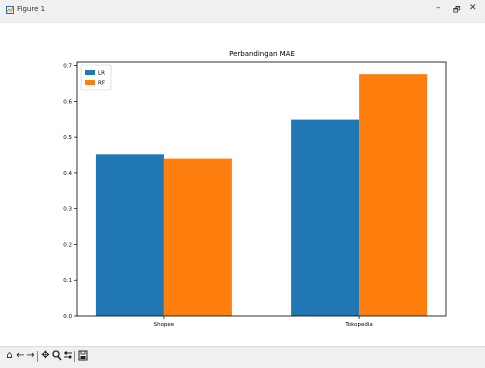 Image resolution: width=485 pixels, height=368 pixels. I want to click on bar-lr-shopee, so click(129, 235).